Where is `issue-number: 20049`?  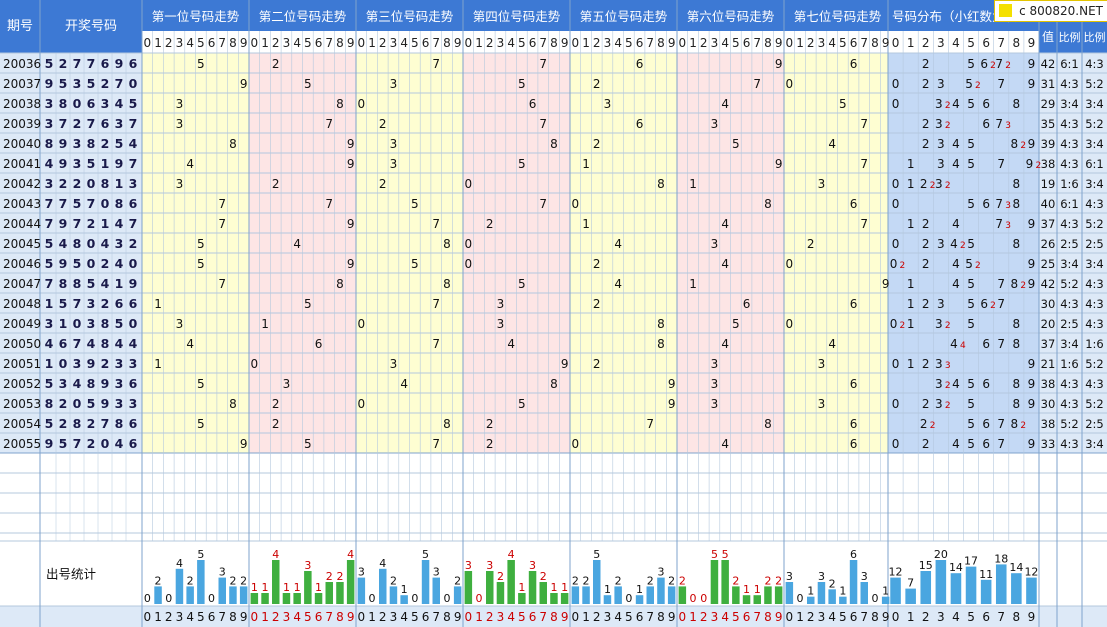 issue-number: 20049 is located at coordinates (22, 324).